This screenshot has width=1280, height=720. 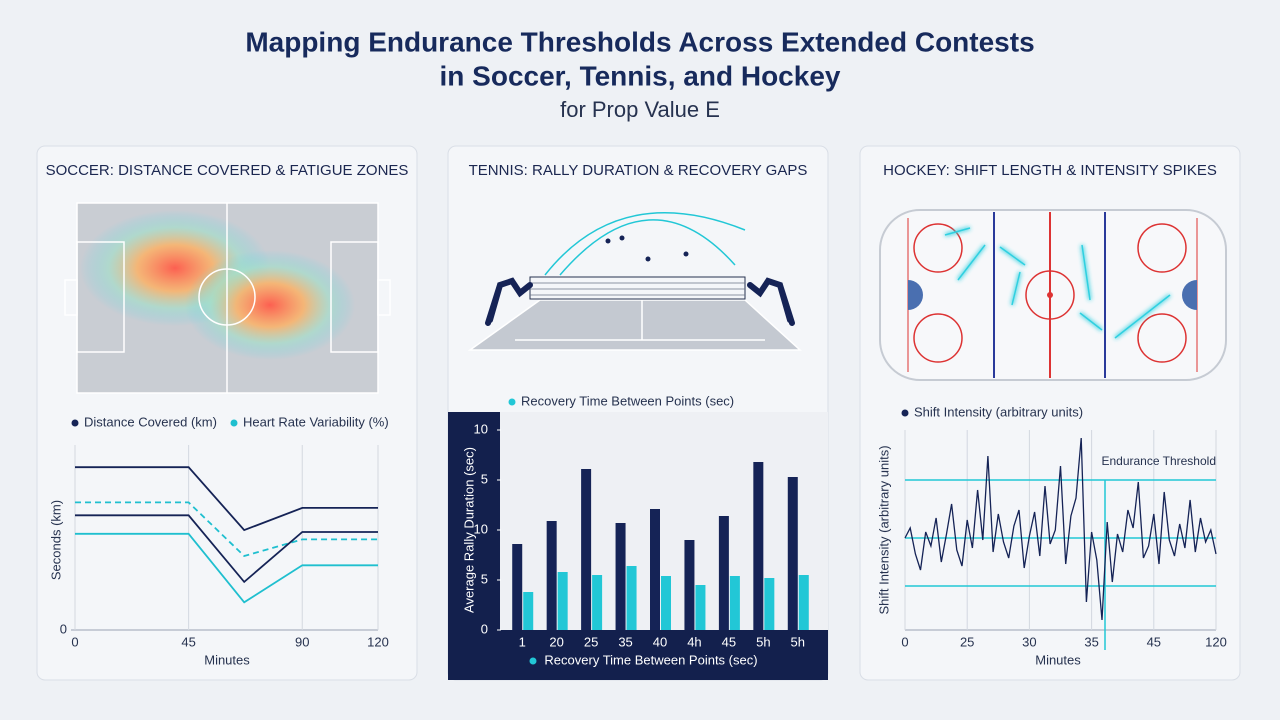 What do you see at coordinates (627, 400) in the screenshot?
I see `legend-label: Recovery Time Between Points (sec)` at bounding box center [627, 400].